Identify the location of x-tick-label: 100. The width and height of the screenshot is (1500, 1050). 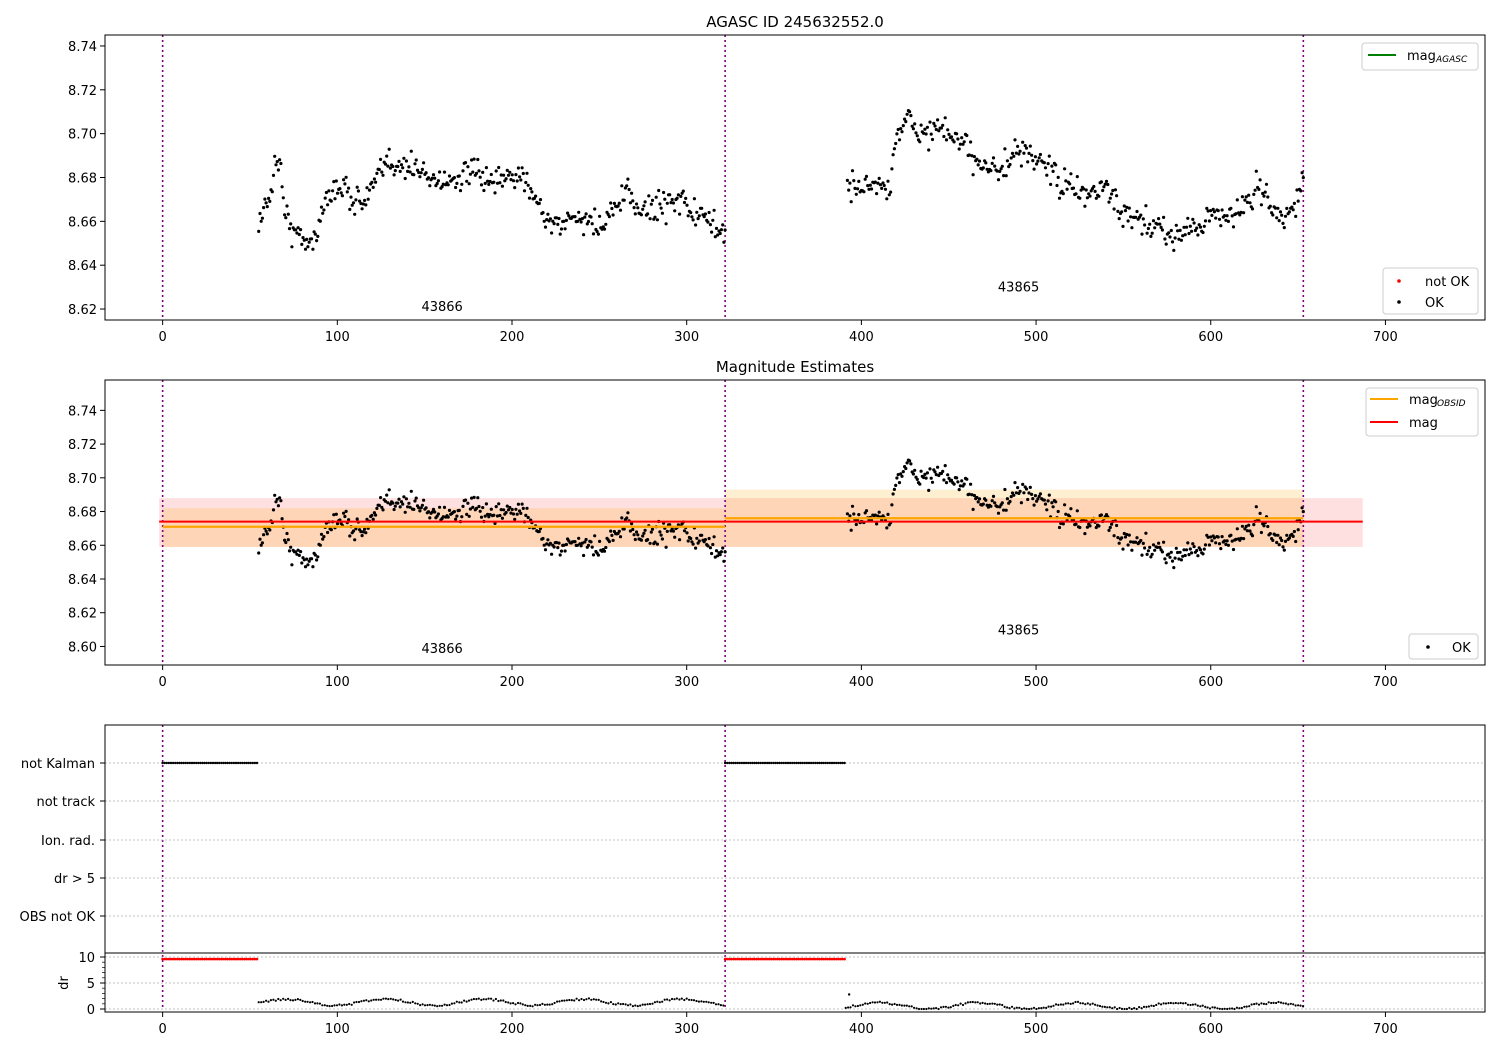
(337, 682).